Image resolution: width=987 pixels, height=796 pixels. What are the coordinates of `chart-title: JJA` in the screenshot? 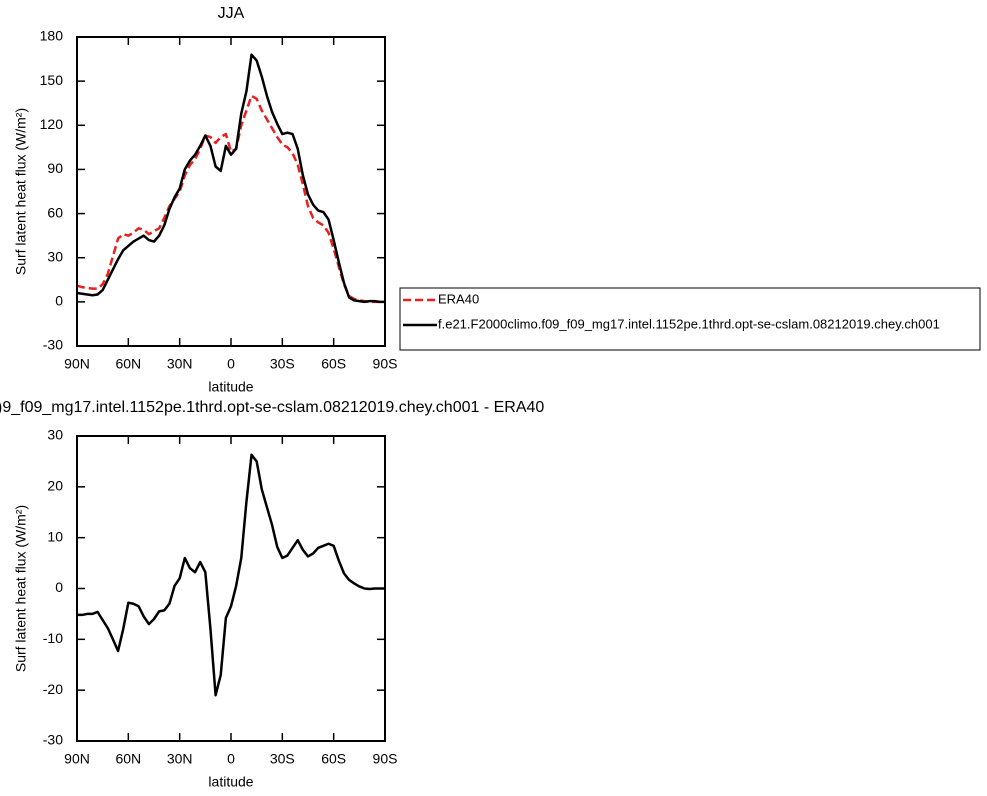 It's located at (231, 13).